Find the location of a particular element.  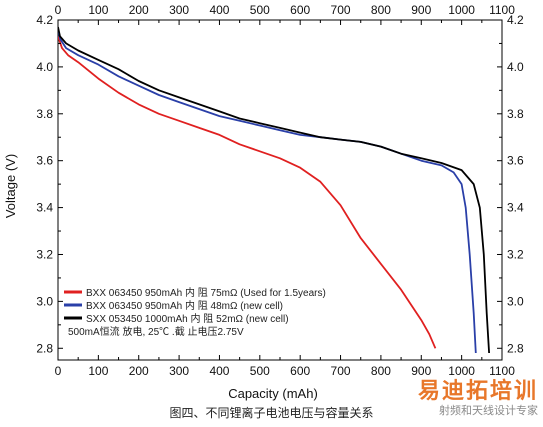

x-axis-title: Capacity (mAh) is located at coordinates (273, 393).